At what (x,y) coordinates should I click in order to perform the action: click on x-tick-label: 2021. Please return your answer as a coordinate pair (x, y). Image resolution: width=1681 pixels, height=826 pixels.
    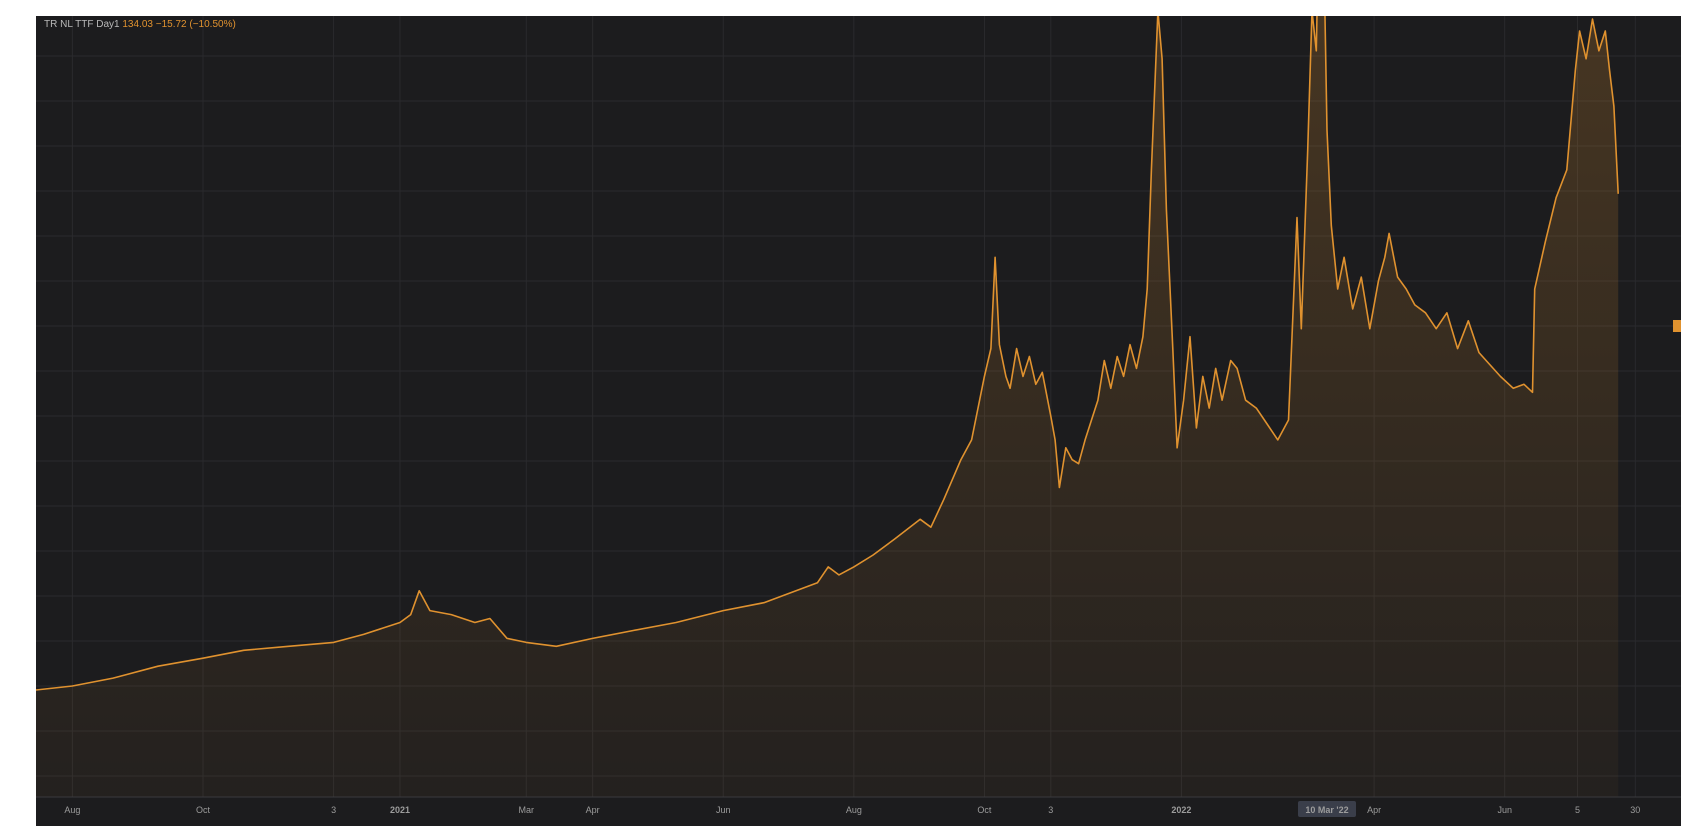
    Looking at the image, I should click on (400, 810).